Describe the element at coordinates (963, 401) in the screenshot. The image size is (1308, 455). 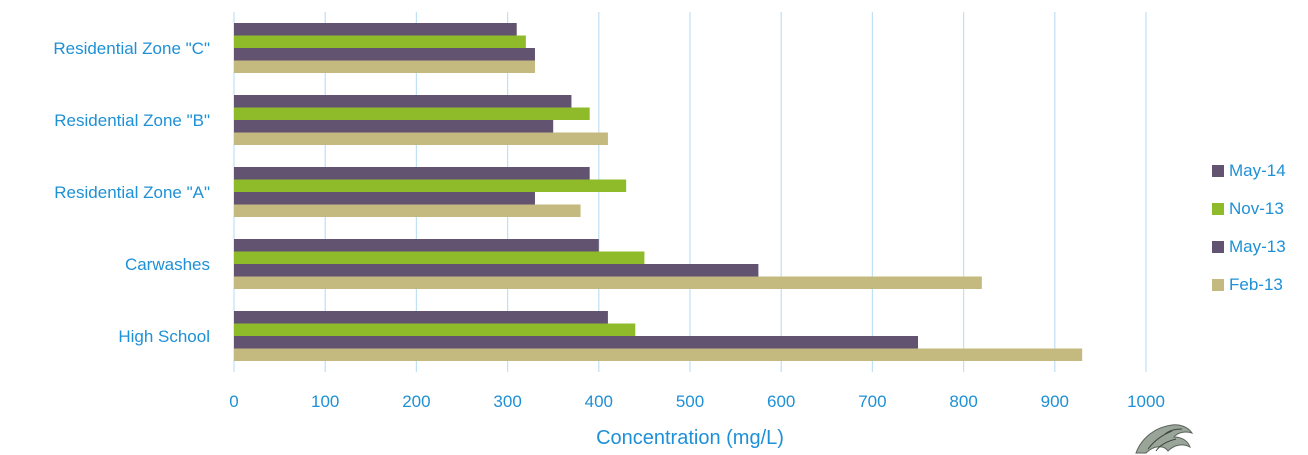
I see `x-tick-label: 800` at that location.